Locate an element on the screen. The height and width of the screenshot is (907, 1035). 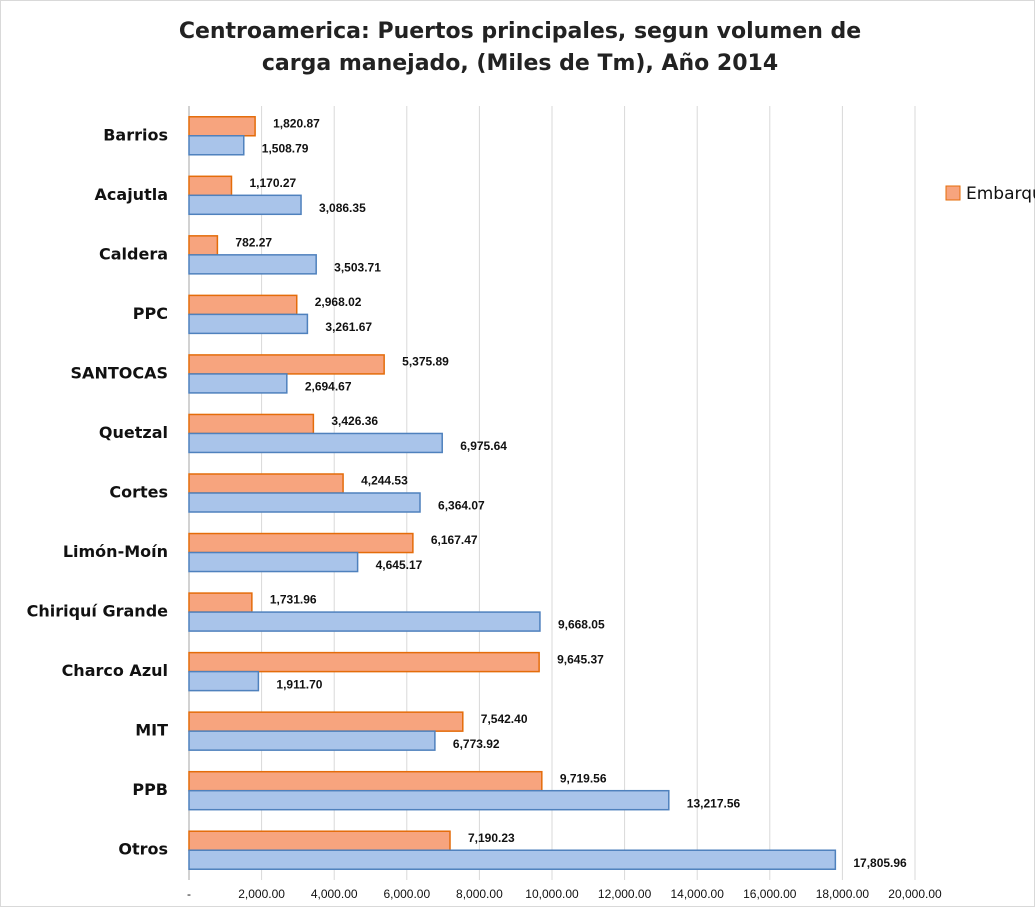
y-tick-label: MIT is located at coordinates (151, 730).